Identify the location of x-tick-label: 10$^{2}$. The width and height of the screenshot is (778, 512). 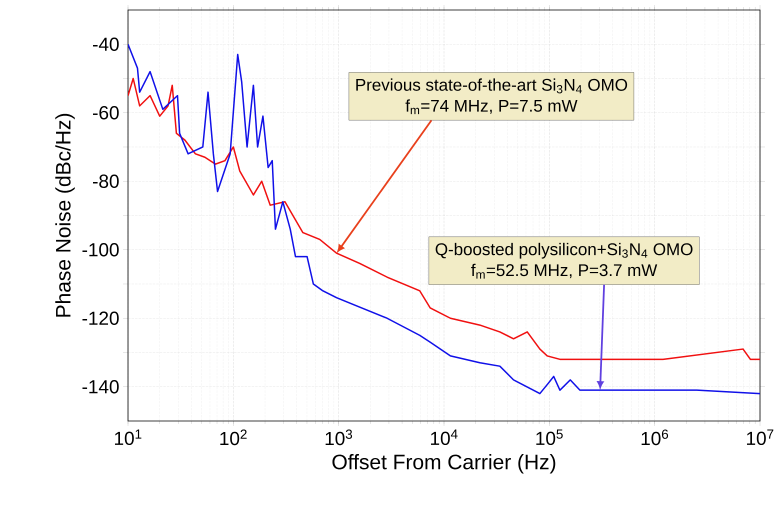
(233, 438).